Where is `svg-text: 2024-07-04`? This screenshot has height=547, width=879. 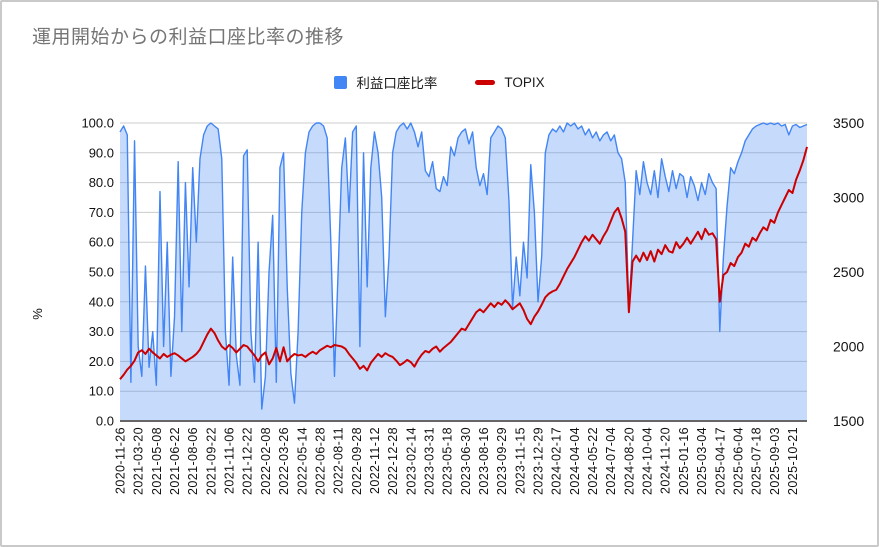
svg-text: 2024-07-04 is located at coordinates (611, 461).